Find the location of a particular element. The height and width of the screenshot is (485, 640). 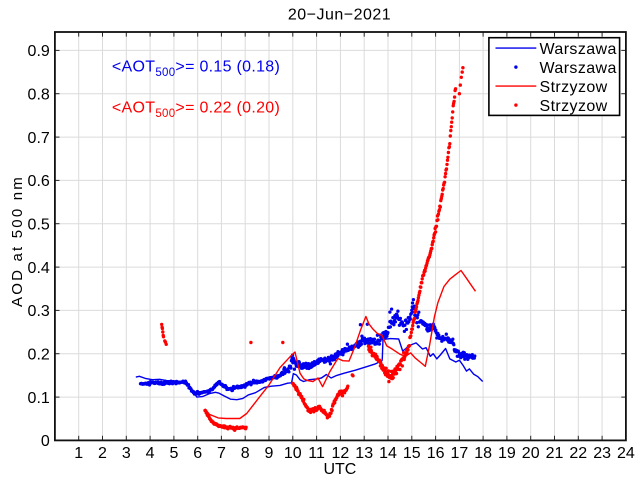

svg-text: 21 is located at coordinates (555, 453).